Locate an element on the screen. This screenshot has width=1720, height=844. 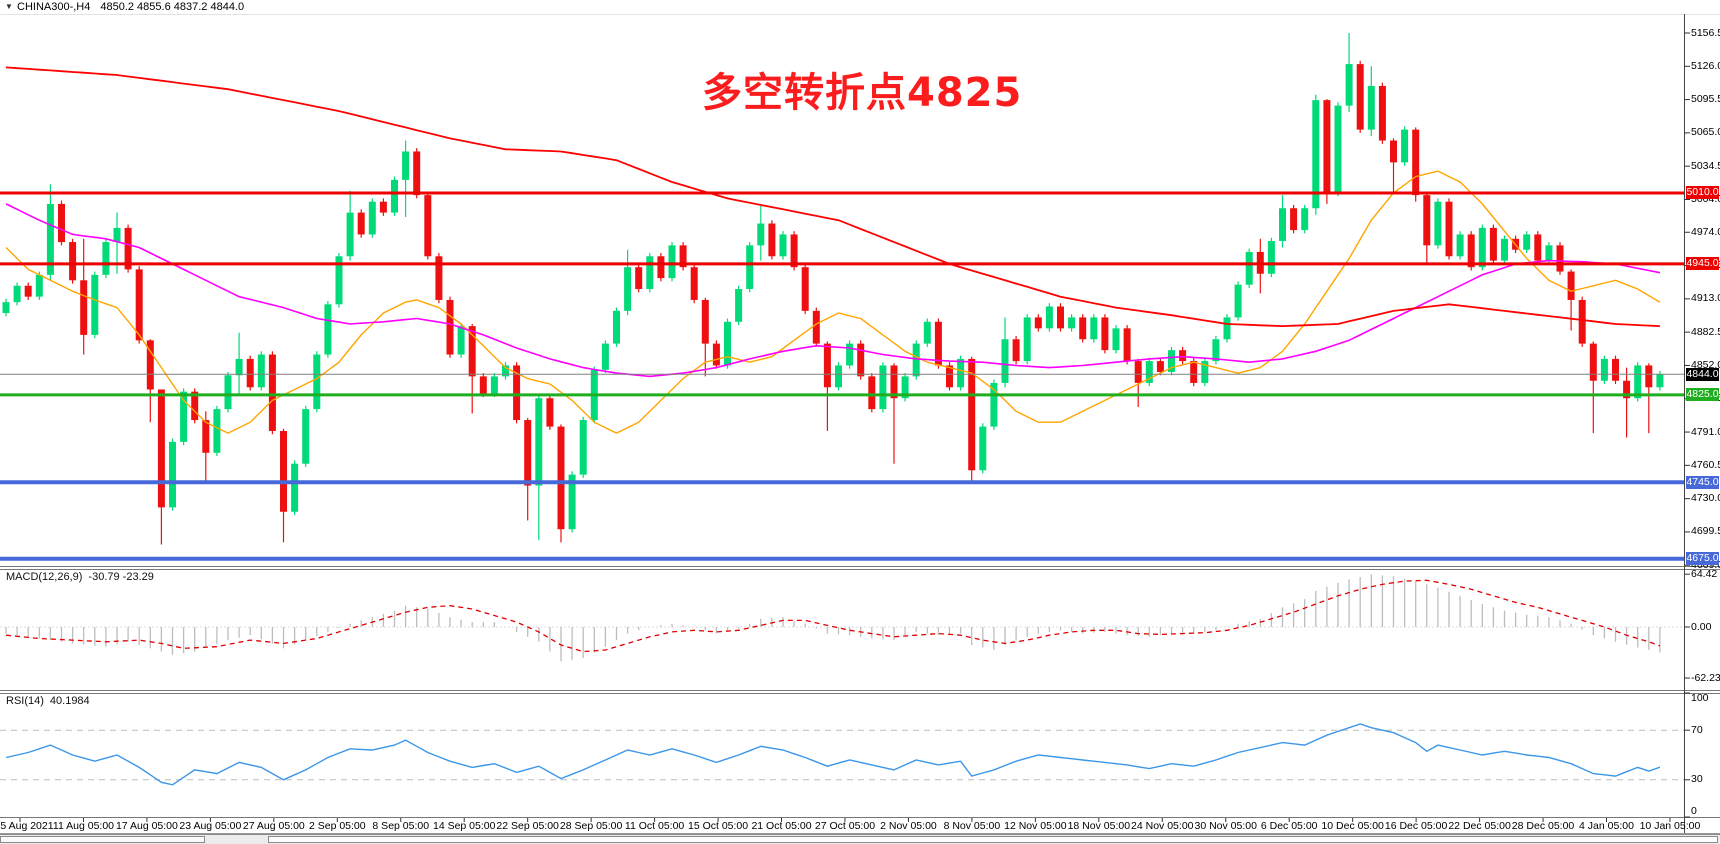
date-label: 4 Jan 05:00 is located at coordinates (1606, 826).